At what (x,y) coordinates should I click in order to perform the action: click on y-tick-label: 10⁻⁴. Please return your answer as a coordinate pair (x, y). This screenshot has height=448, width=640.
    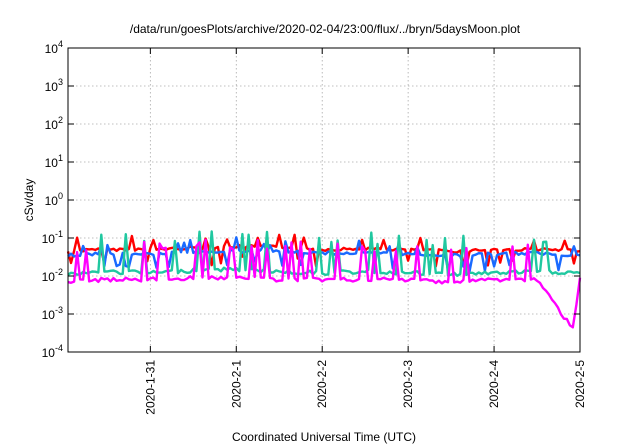
    Looking at the image, I should click on (52, 351).